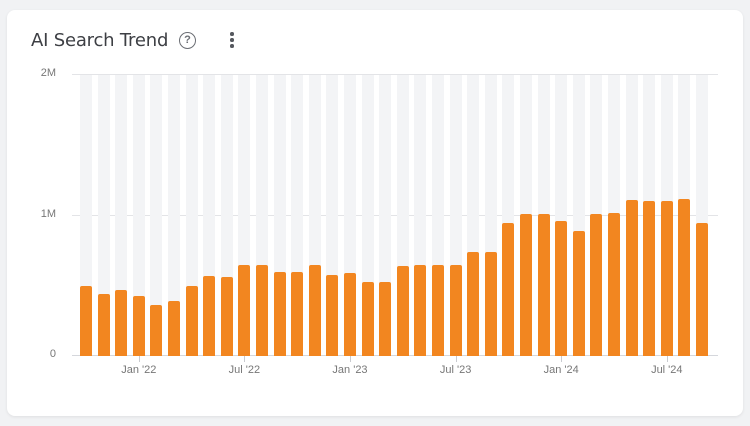  I want to click on x-axis-line, so click(395, 355).